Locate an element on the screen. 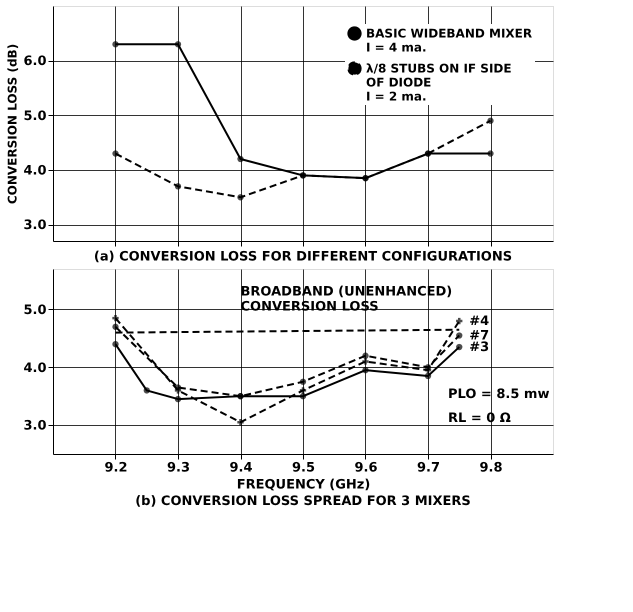 Image resolution: width=633 pixels, height=612 pixels. x-tick-label: 9.7 is located at coordinates (428, 468).